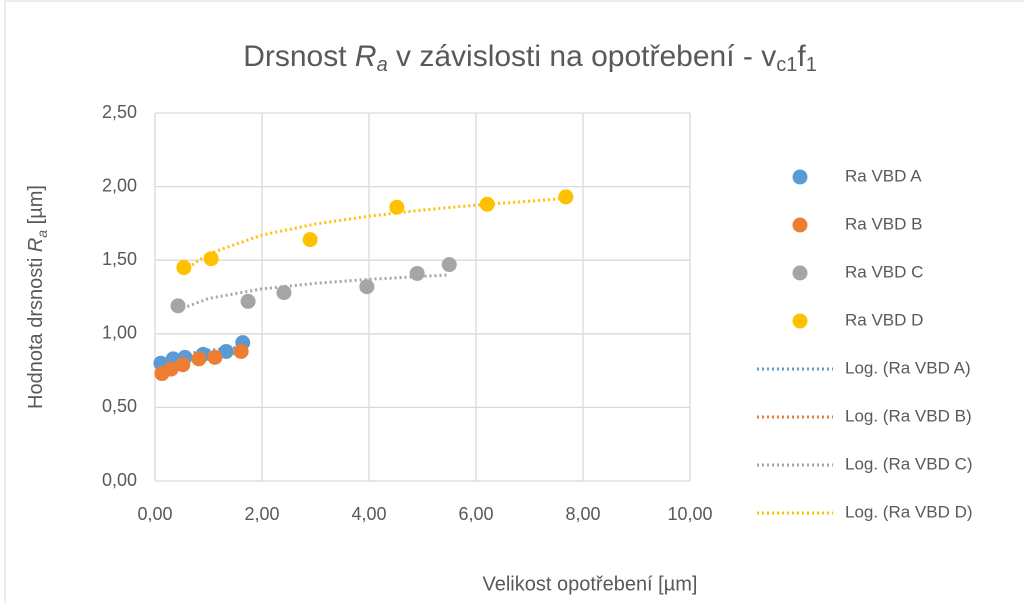  I want to click on ylabel-part: Hodnota drsnosti, so click(36, 330).